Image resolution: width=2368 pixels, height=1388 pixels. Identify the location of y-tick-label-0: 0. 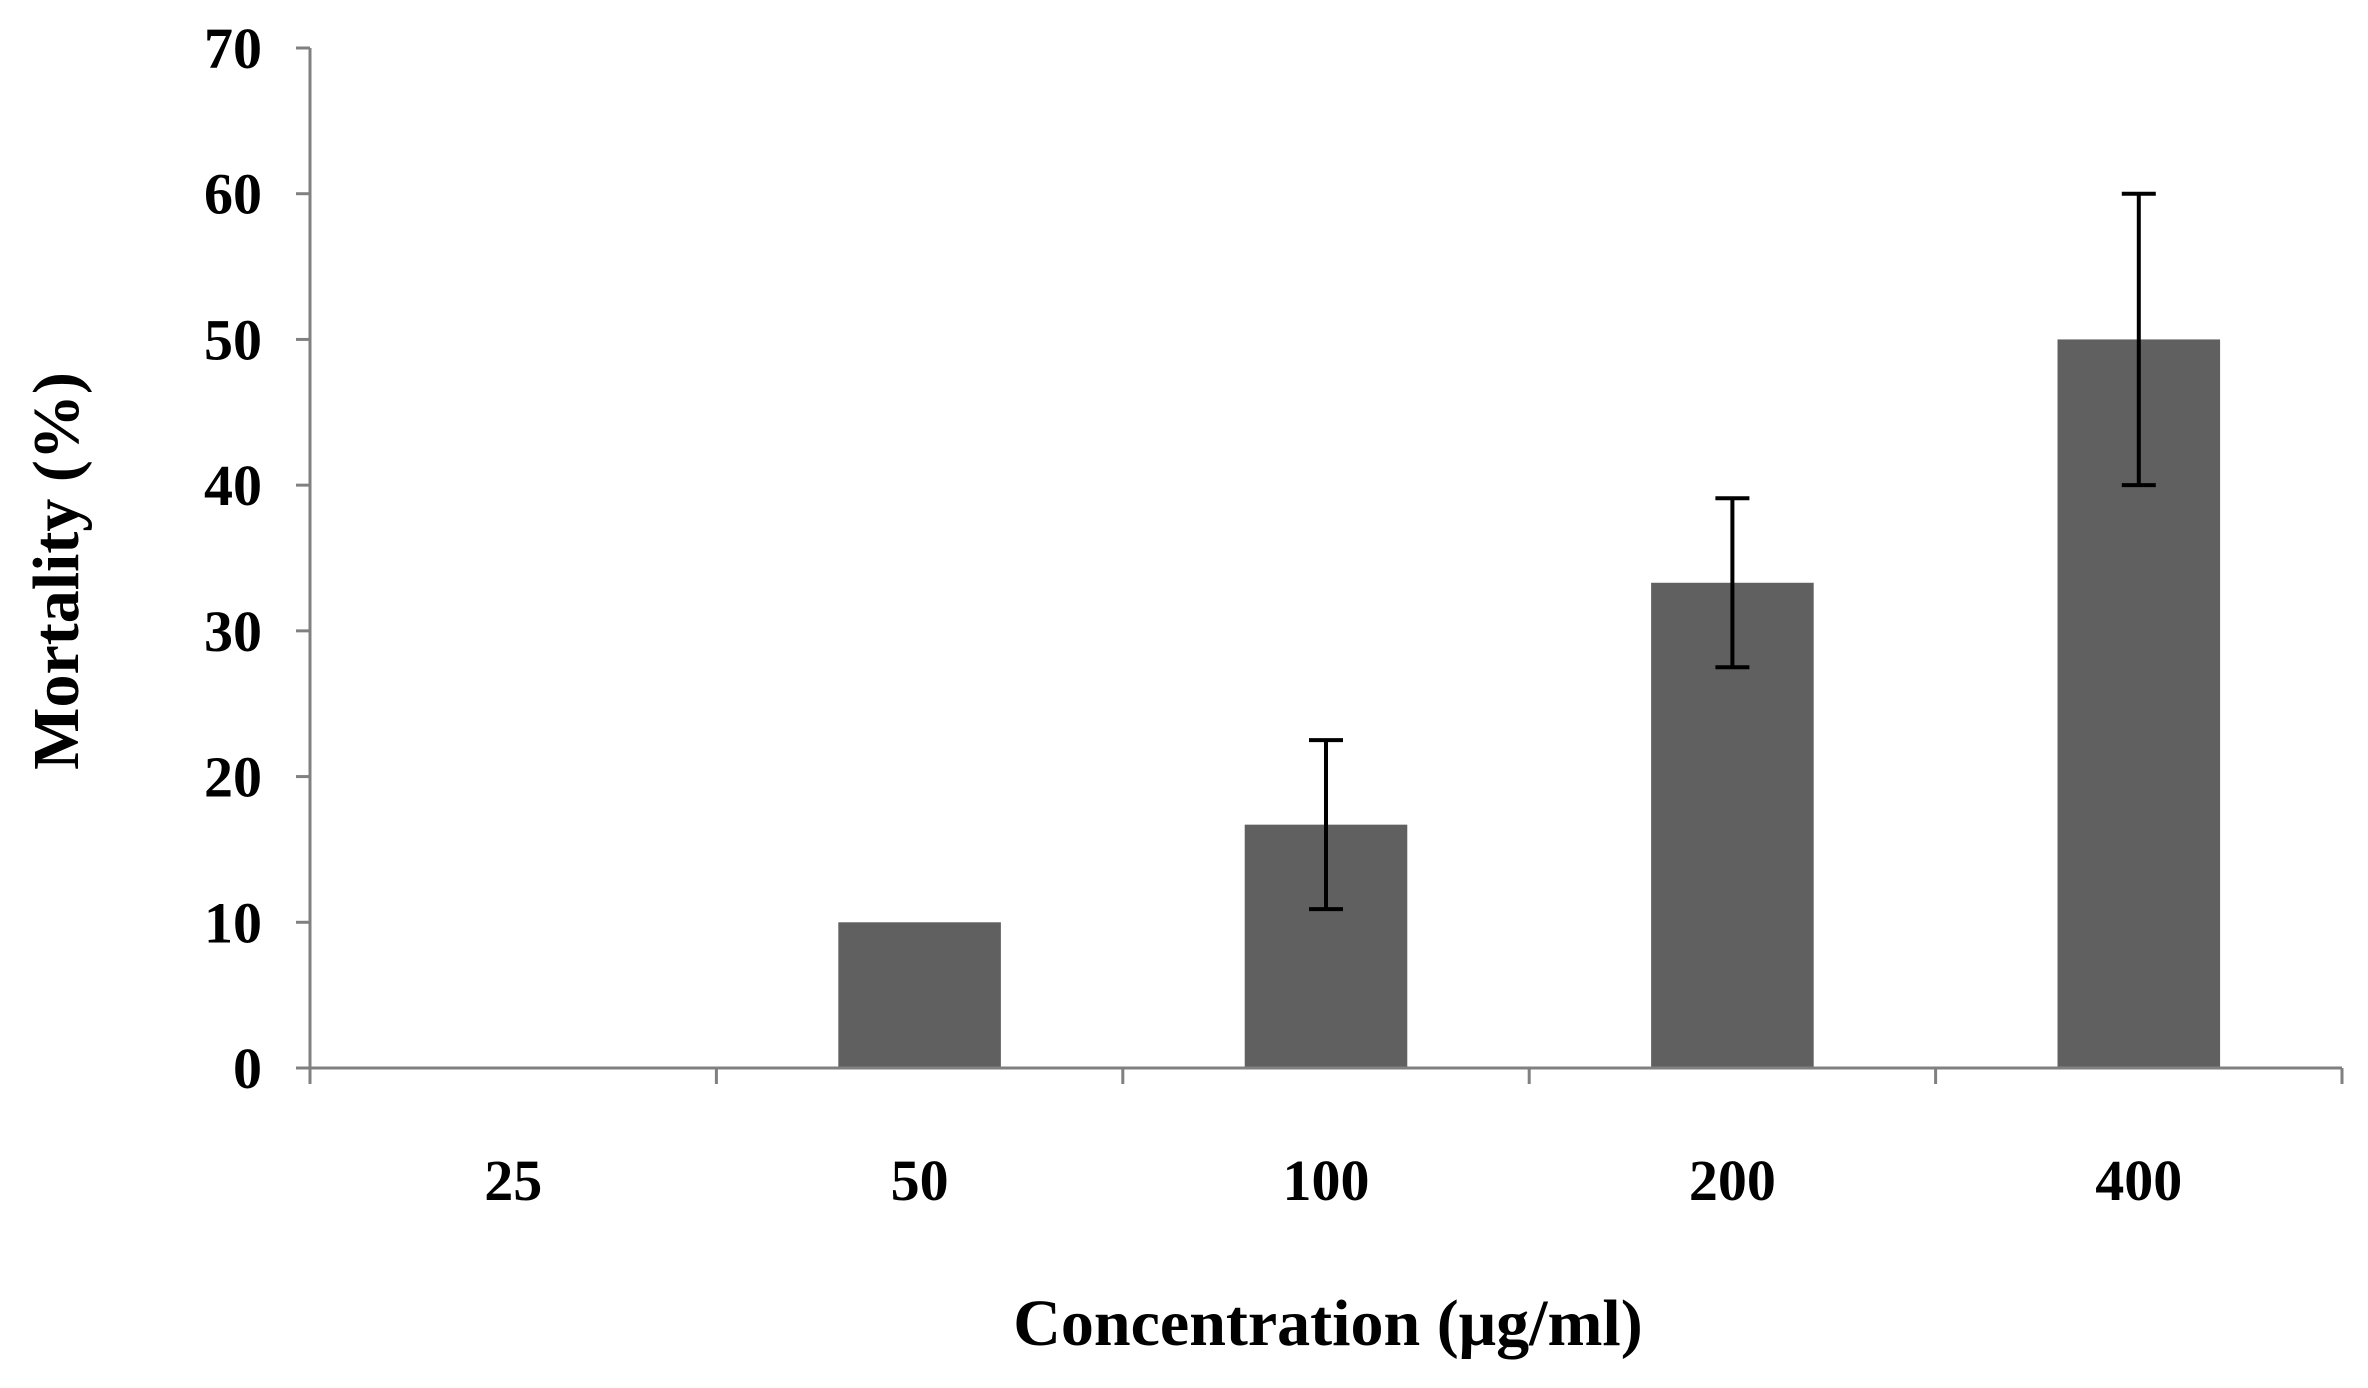
(247, 1068).